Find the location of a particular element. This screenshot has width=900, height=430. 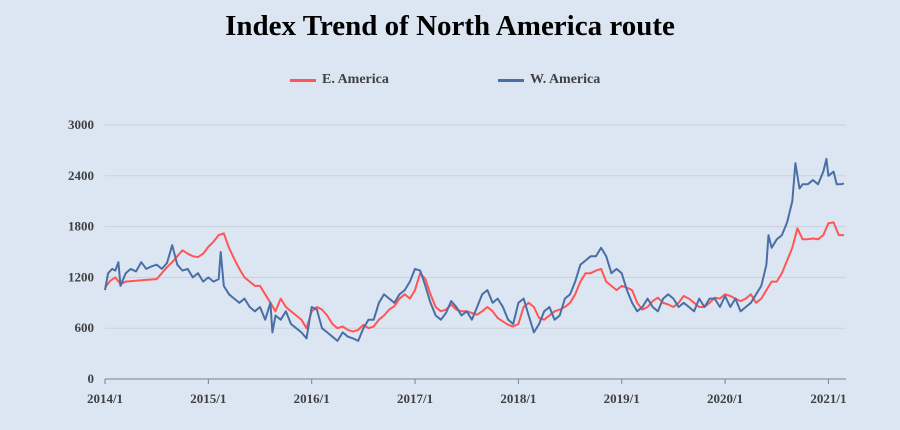

legend: E. America W. America is located at coordinates (450, 82).